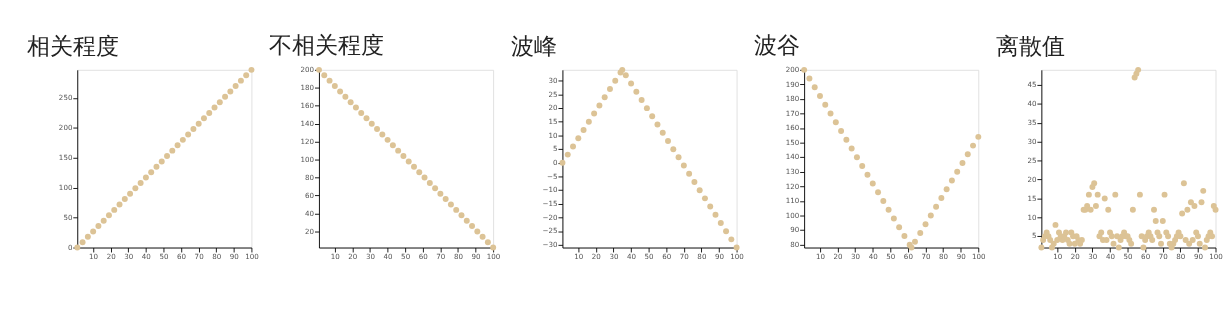 This screenshot has height=322, width=1228. What do you see at coordinates (326, 44) in the screenshot?
I see `chart-title: 不相关程度` at bounding box center [326, 44].